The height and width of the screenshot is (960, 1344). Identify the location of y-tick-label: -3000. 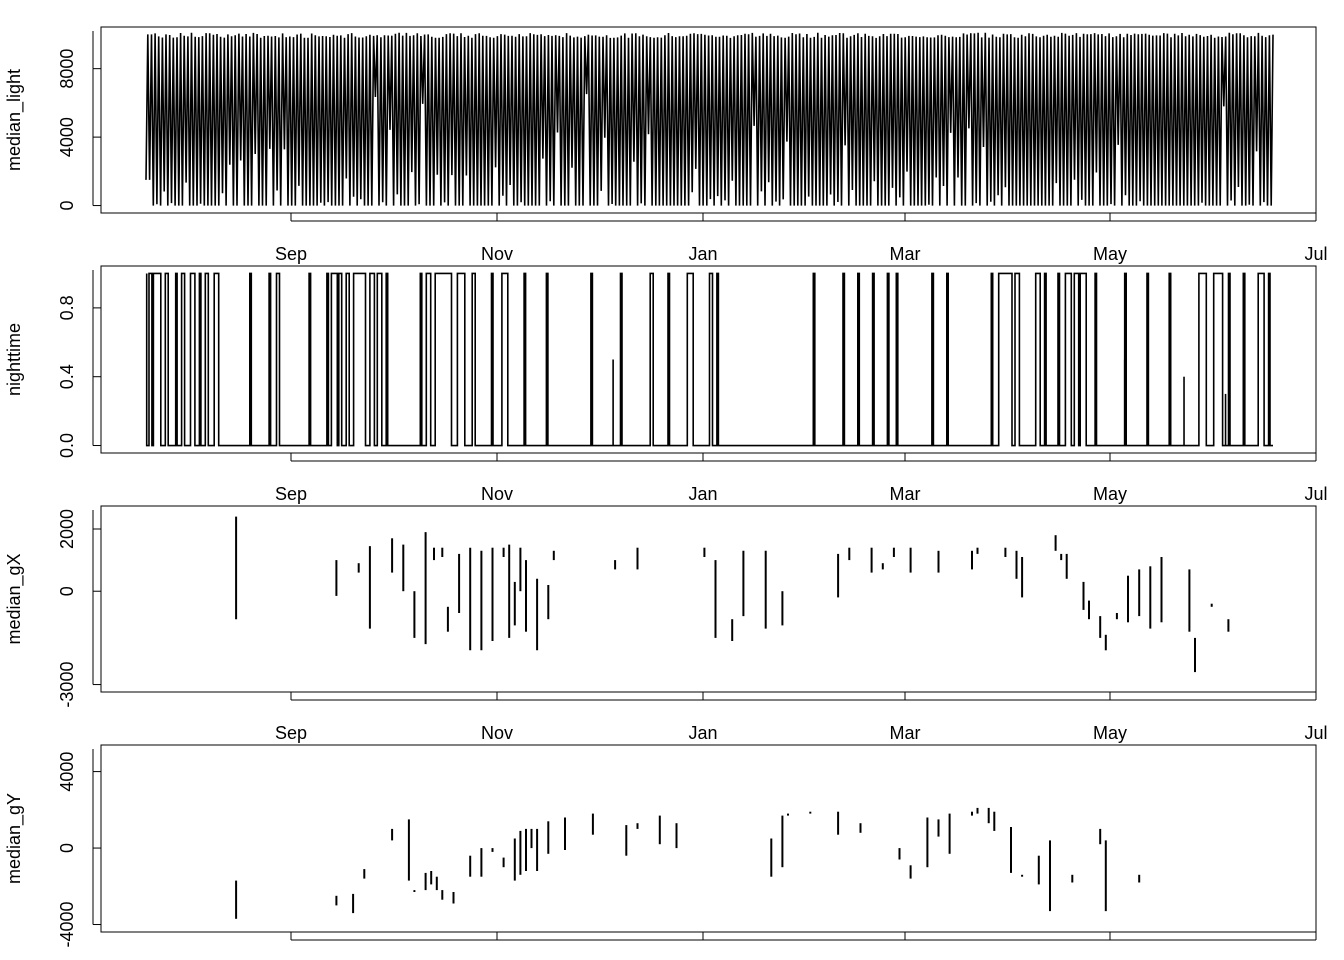
(67, 685).